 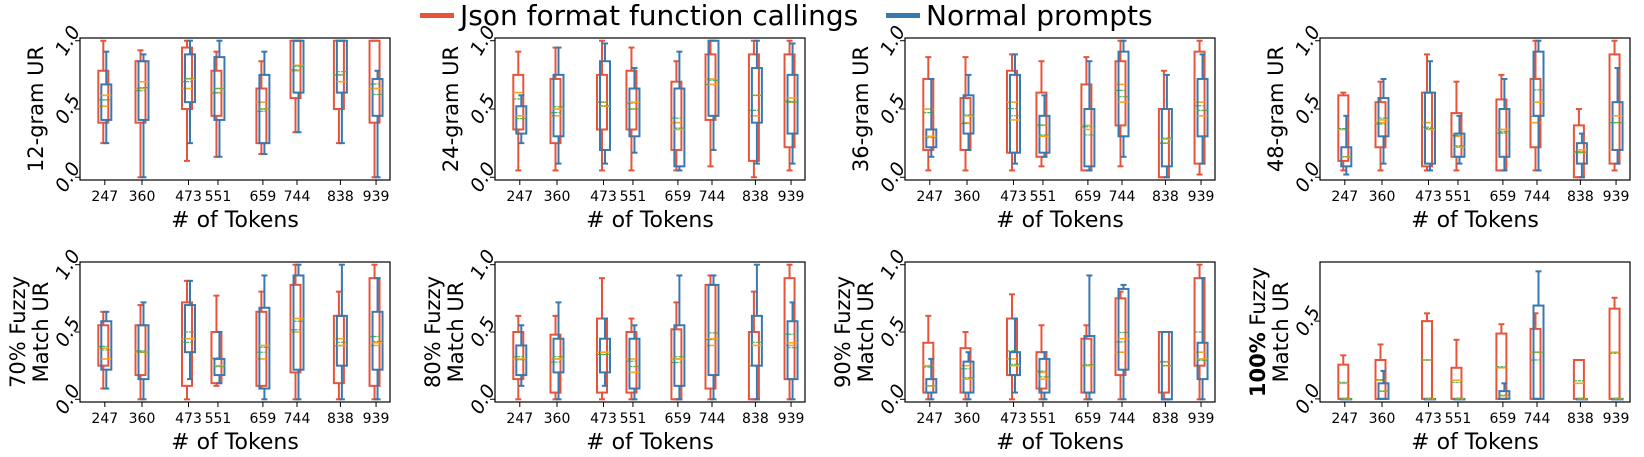 I want to click on y-axis-label: 48-gram UR, so click(x=1276, y=109).